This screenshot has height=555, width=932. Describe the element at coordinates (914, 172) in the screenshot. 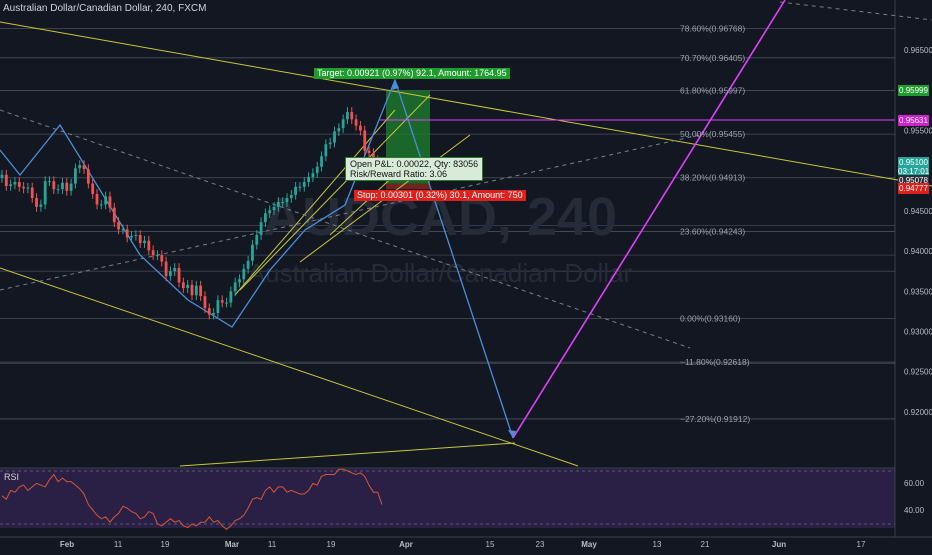

I see `price-tag: 03:17:01` at that location.